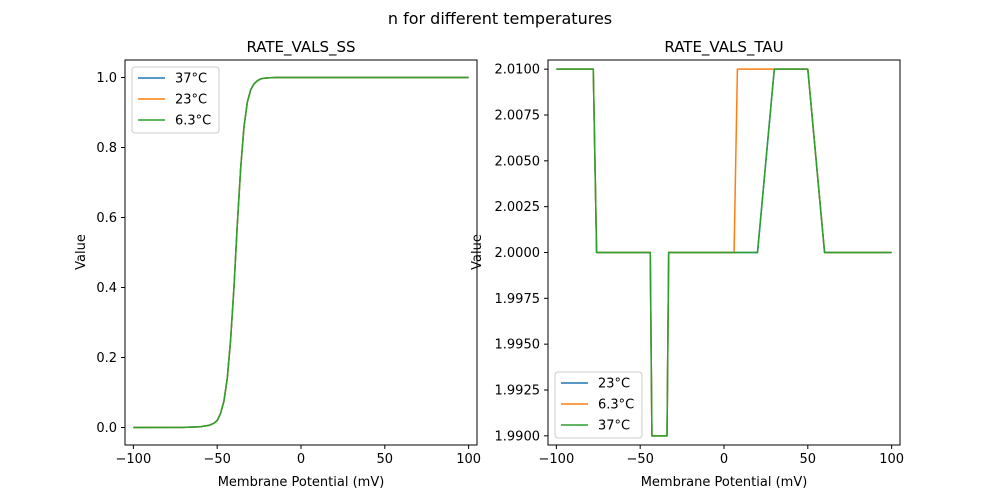 The width and height of the screenshot is (1000, 500). What do you see at coordinates (518, 207) in the screenshot?
I see `subplot-right-ytick-label: 2.0025` at bounding box center [518, 207].